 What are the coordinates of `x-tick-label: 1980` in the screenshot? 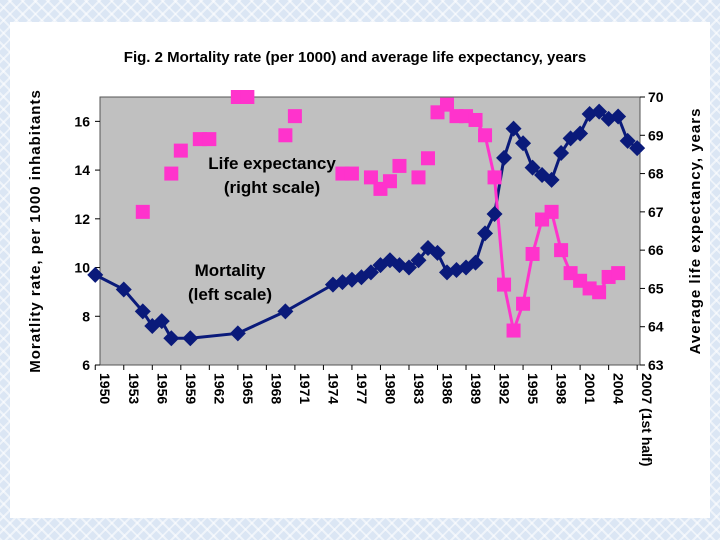 It's located at (390, 388).